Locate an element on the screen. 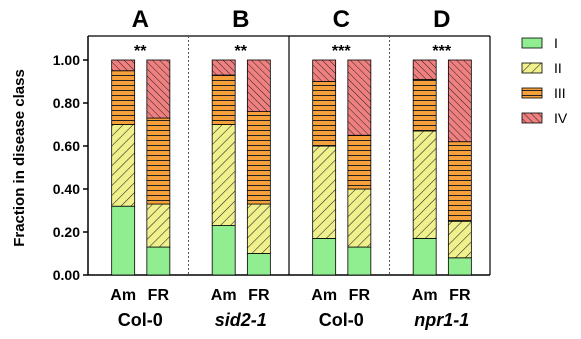  genotype-label: npr1-1 is located at coordinates (441, 320).